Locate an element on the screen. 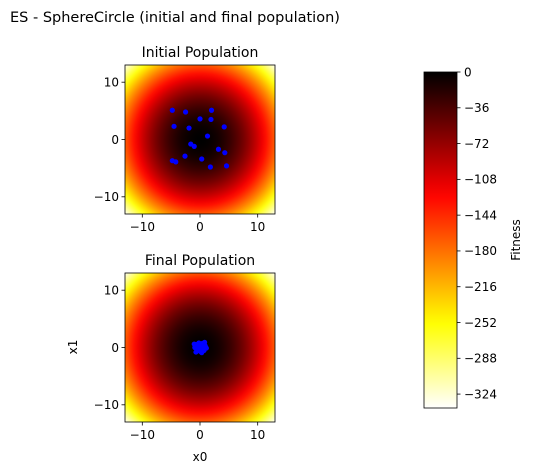 This screenshot has height=475, width=533. final-ytick-label: 10 is located at coordinates (111, 290).